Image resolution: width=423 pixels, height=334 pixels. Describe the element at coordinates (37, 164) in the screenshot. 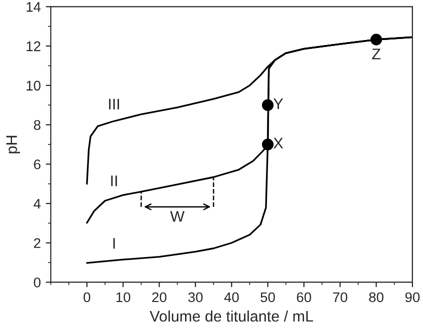

I see `y-tick-label: 6` at that location.